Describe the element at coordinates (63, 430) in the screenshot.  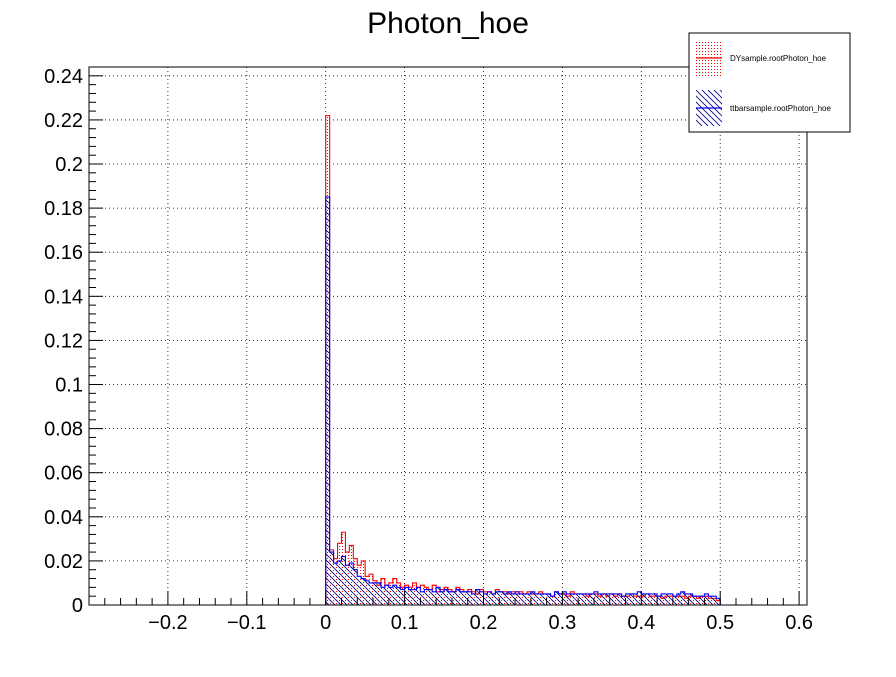
I see `y-tick-label: 0.08` at that location.